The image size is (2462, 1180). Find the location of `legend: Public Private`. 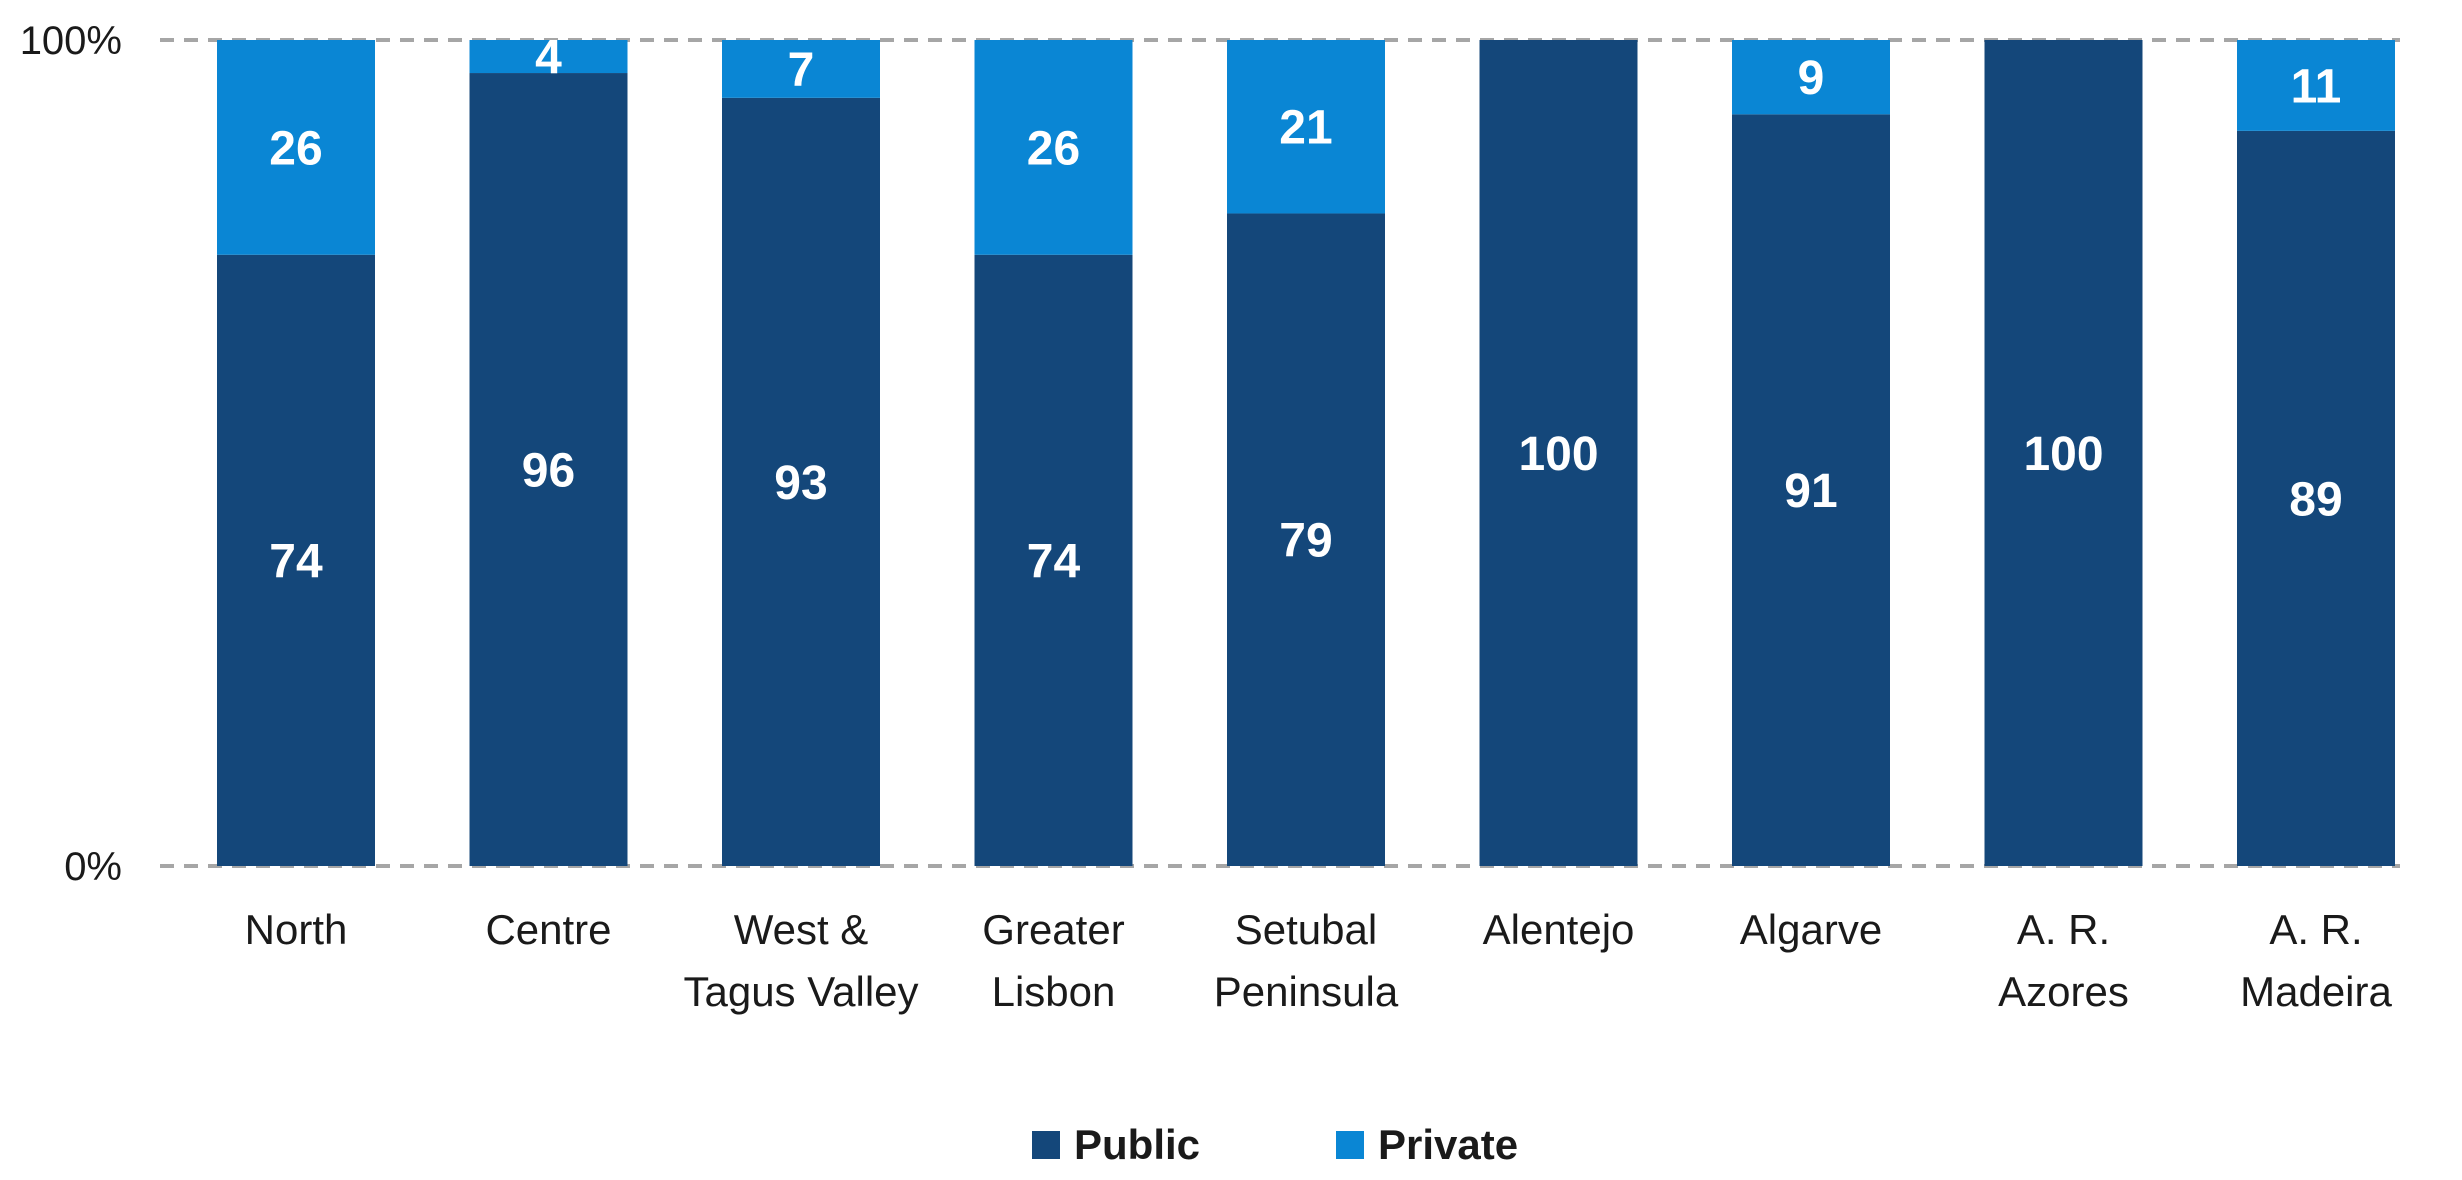

legend: Public Private is located at coordinates (1275, 1144).